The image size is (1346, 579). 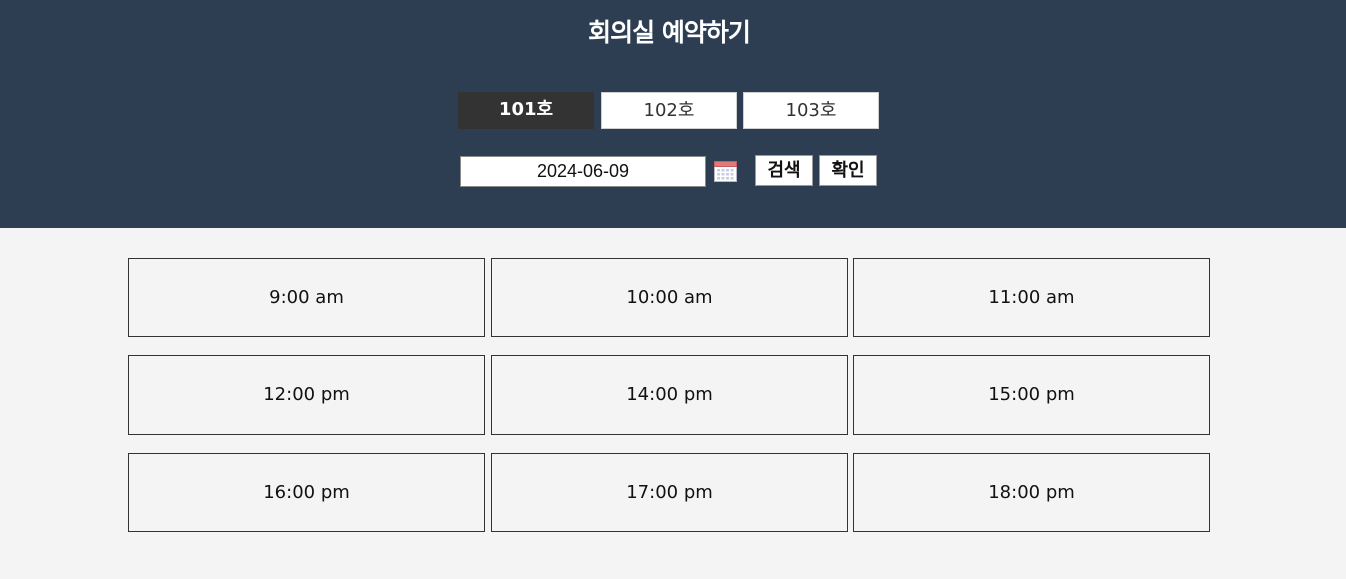 What do you see at coordinates (306, 297) in the screenshot?
I see `time-slot-0900: 9:00 am` at bounding box center [306, 297].